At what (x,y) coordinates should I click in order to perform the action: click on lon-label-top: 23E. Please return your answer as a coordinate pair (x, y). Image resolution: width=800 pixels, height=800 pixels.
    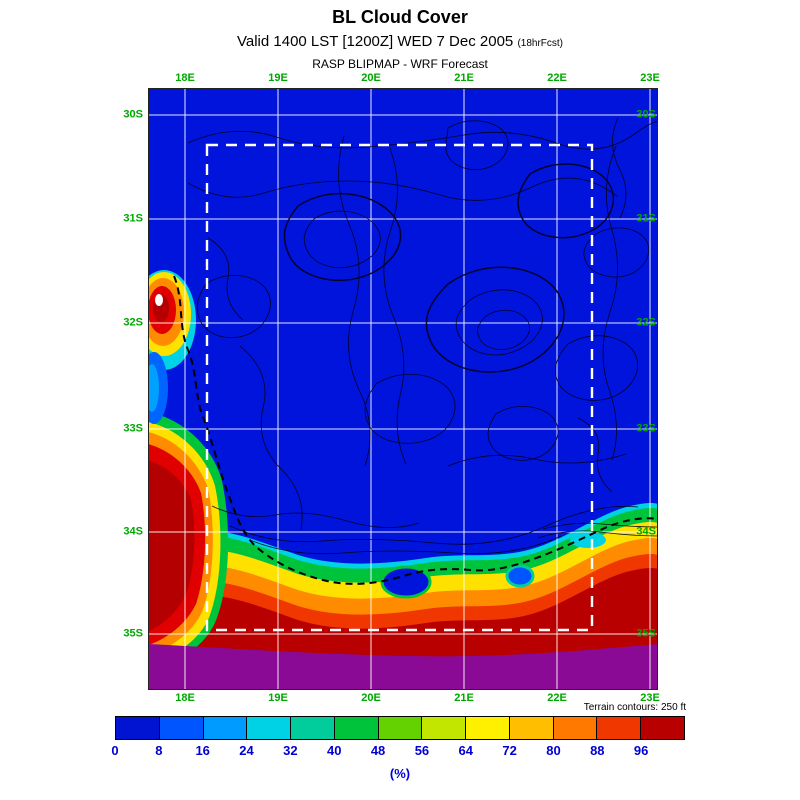
    Looking at the image, I should click on (650, 78).